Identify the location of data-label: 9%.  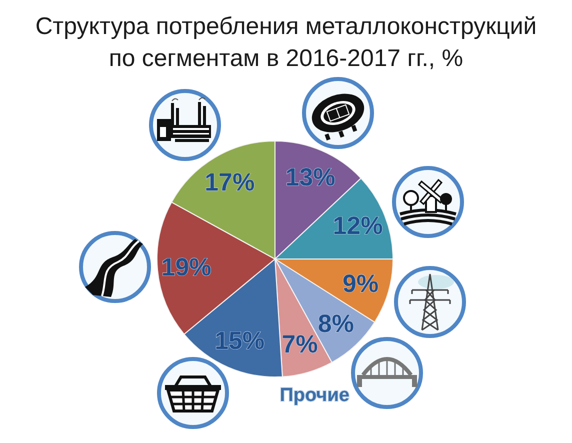
(360, 284).